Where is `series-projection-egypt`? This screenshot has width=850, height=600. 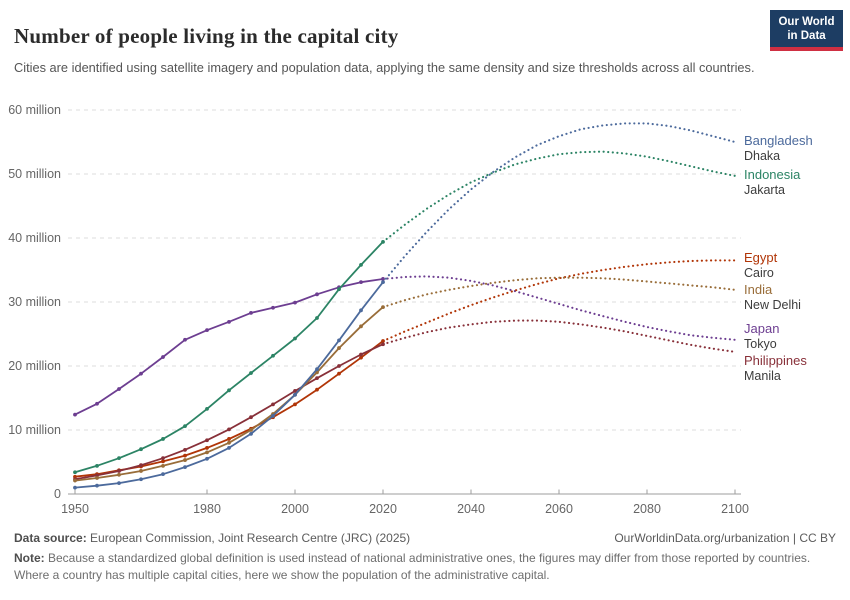 series-projection-egypt is located at coordinates (559, 301).